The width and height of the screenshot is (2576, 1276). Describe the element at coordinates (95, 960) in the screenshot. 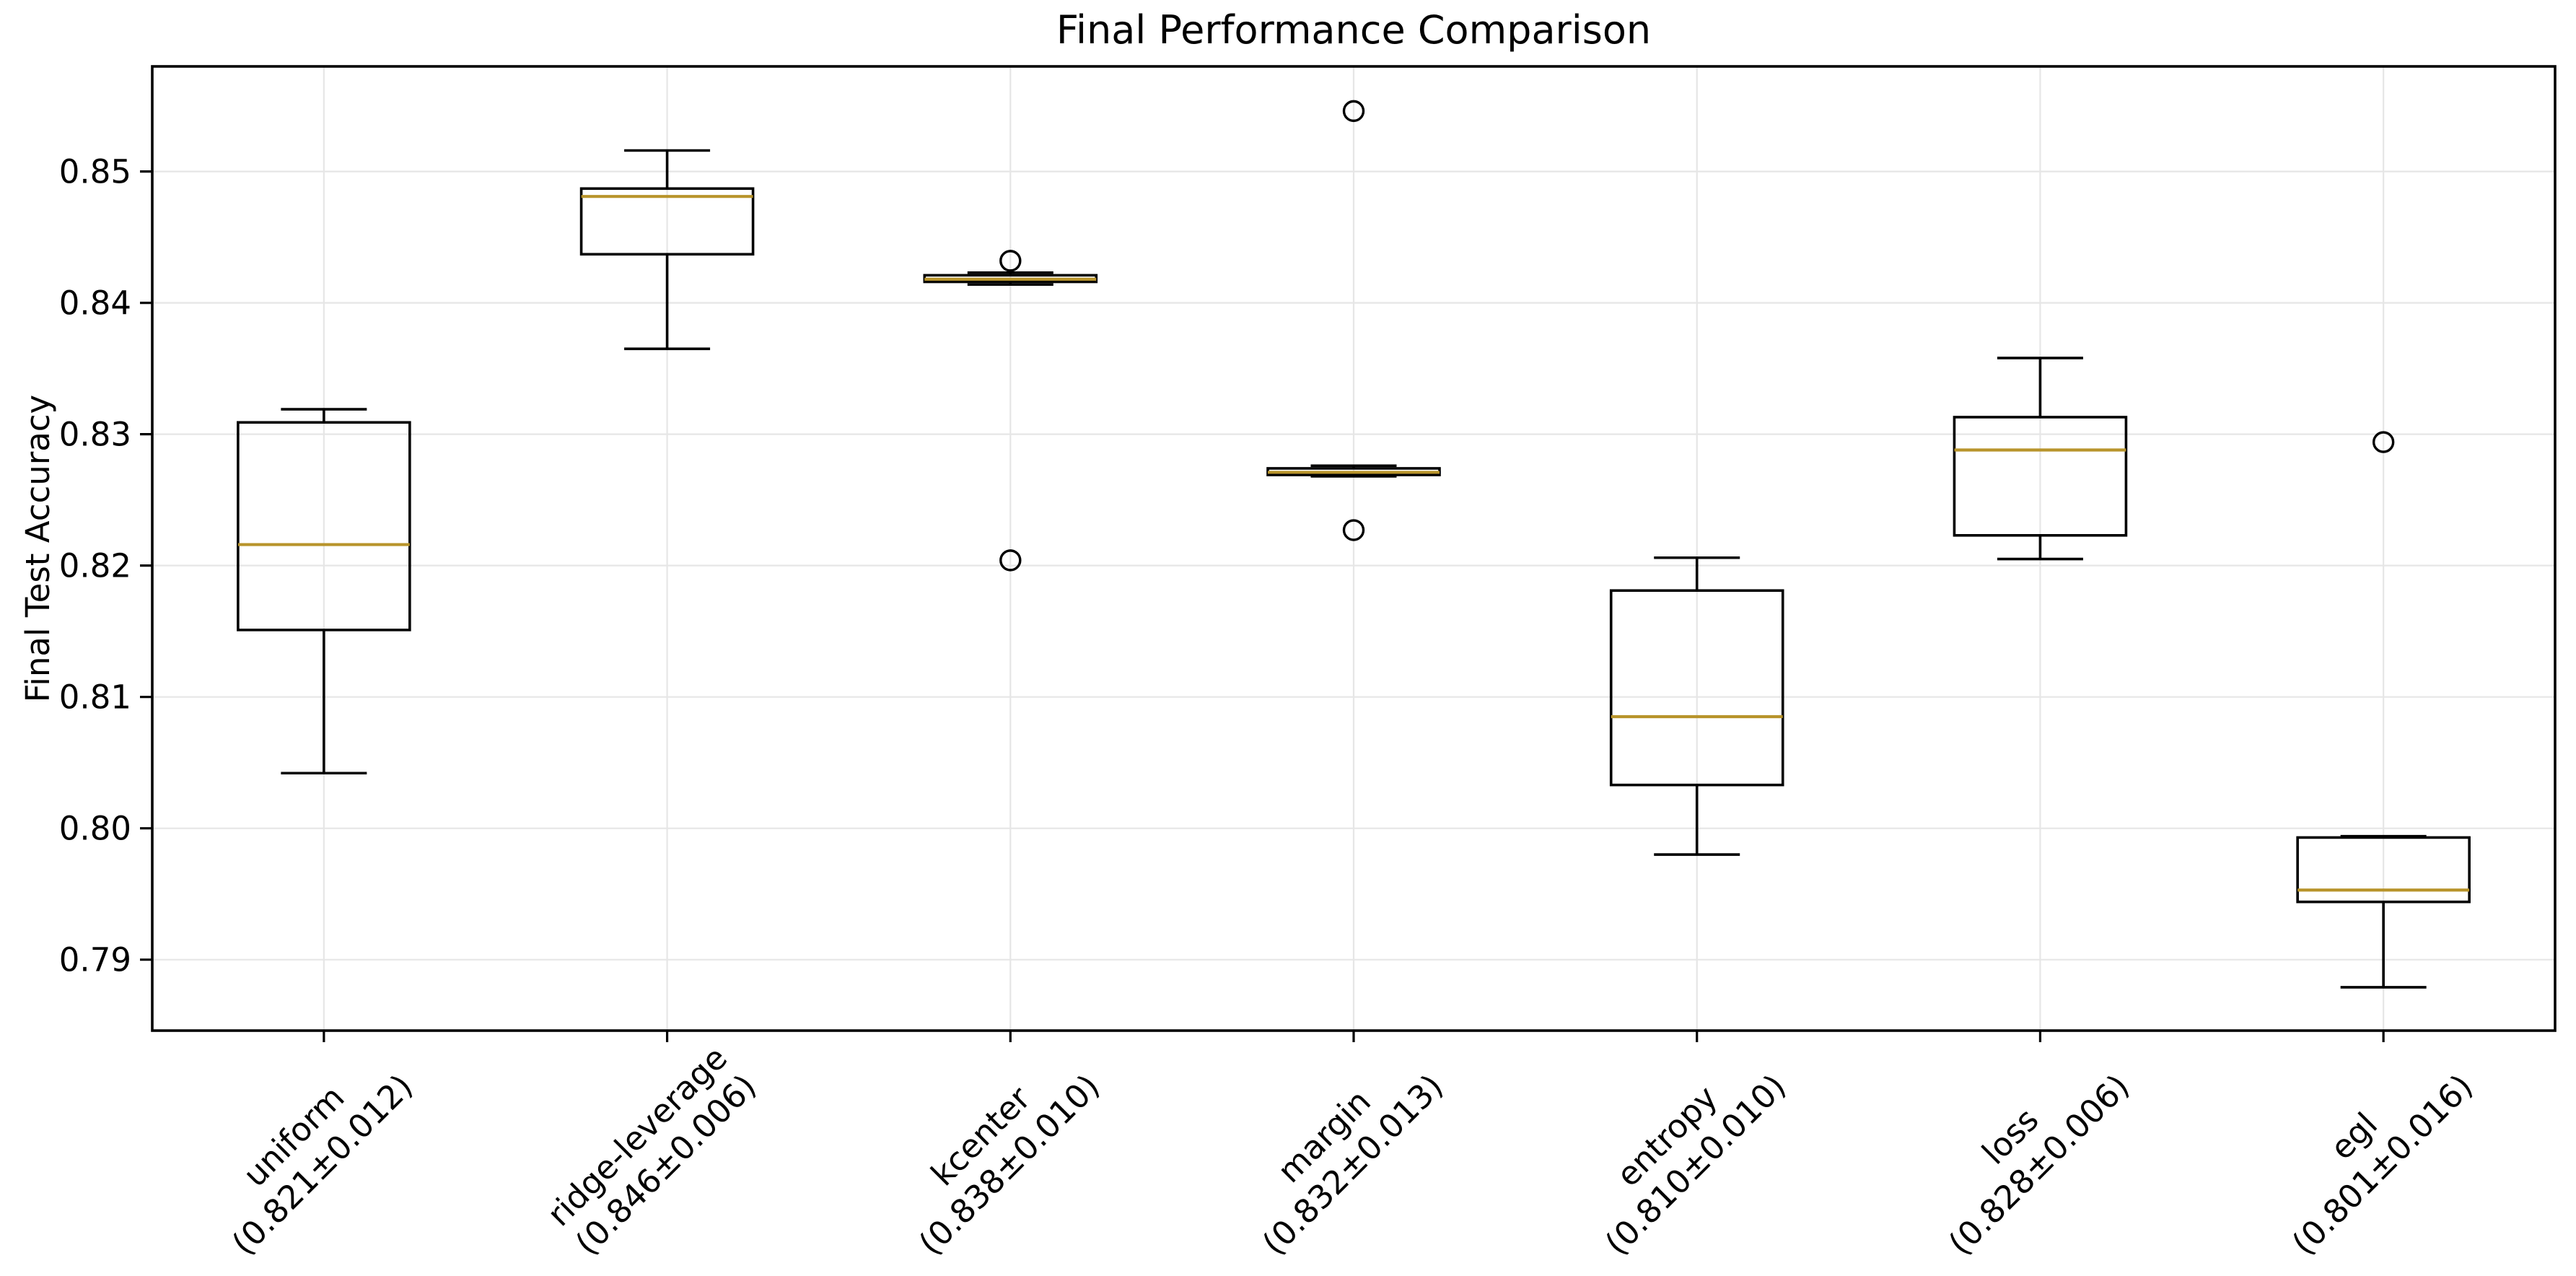

I see `y-tick-label: 0.79` at that location.